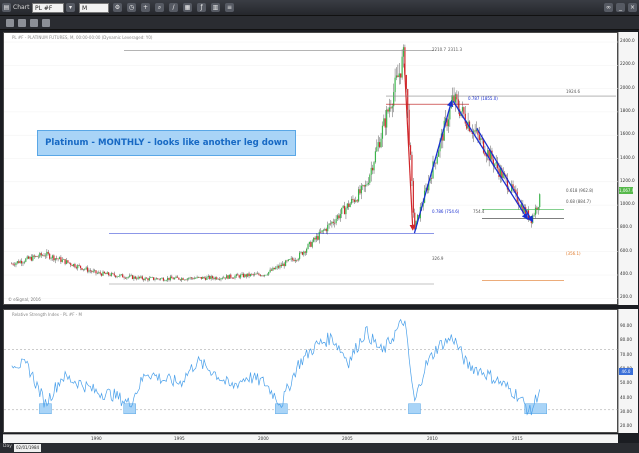  I want to click on trend-arrow-rally, so click(433, 166).